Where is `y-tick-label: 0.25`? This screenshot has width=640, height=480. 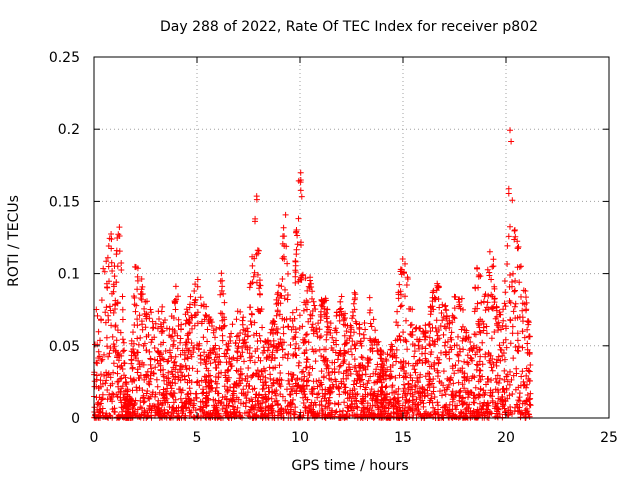
y-tick-label: 0.25 is located at coordinates (64, 58).